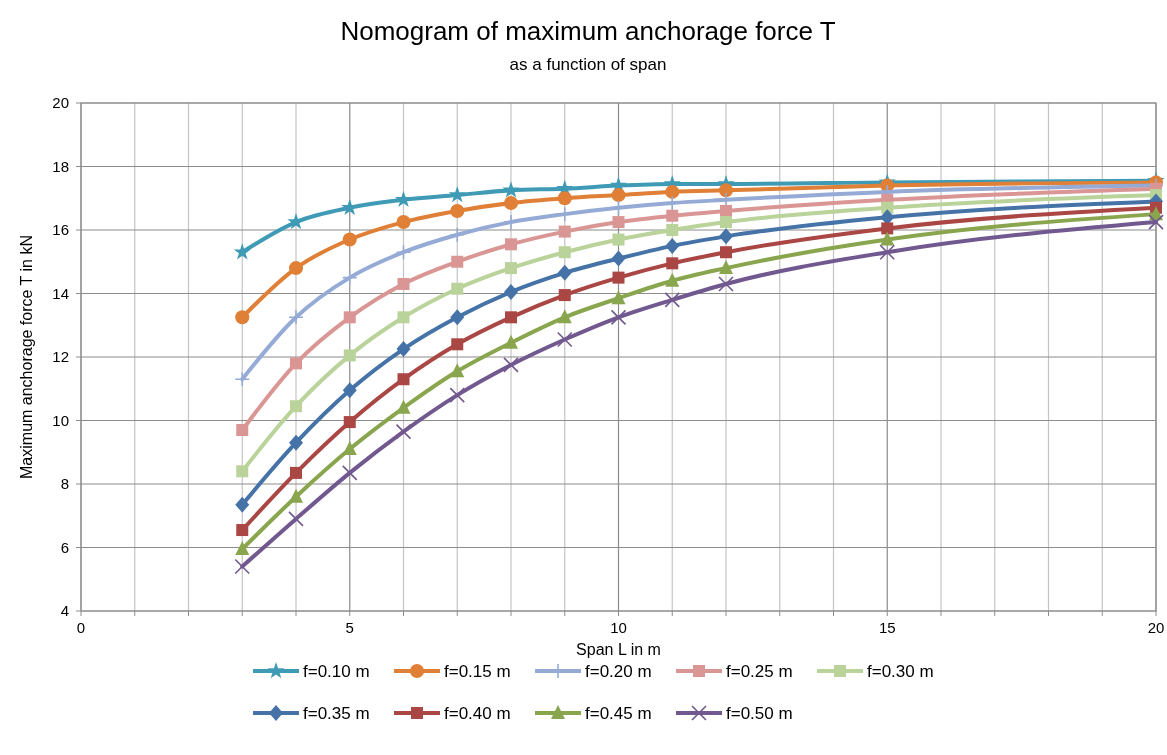 Image resolution: width=1167 pixels, height=755 pixels. Describe the element at coordinates (618, 627) in the screenshot. I see `x-tick-label: 10` at that location.